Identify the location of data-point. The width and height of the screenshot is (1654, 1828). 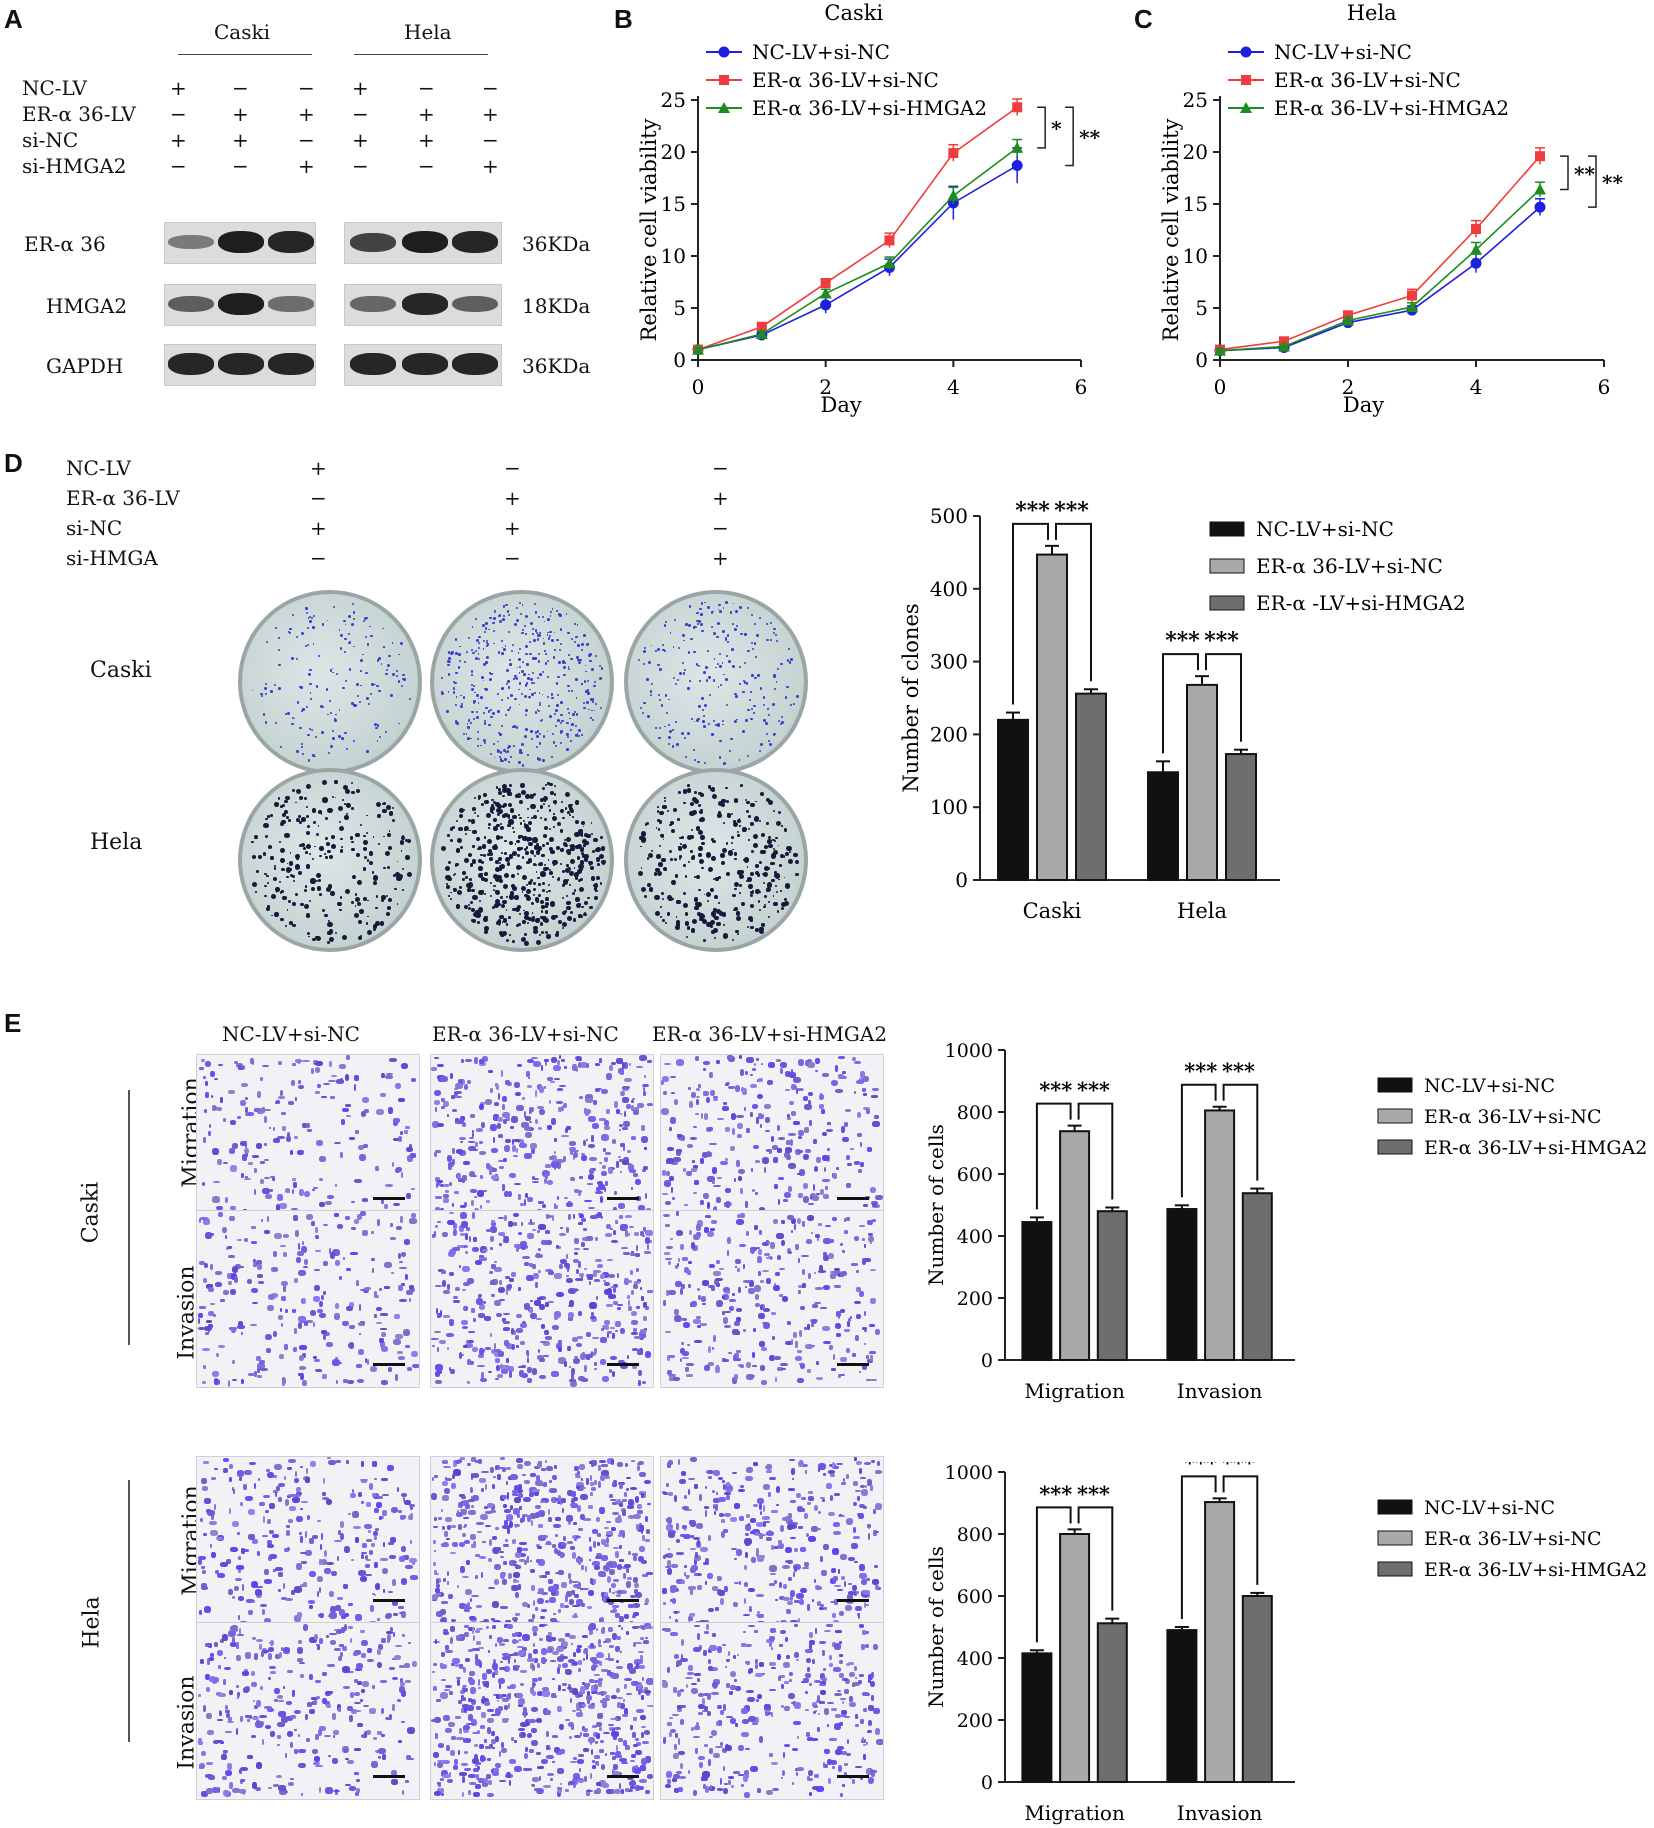
(825, 293).